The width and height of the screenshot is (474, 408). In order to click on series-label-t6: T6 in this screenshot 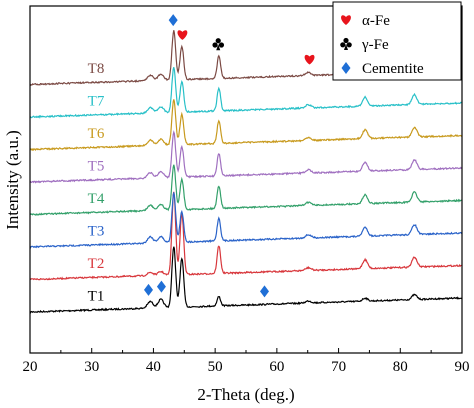, I will do `click(96, 134)`.